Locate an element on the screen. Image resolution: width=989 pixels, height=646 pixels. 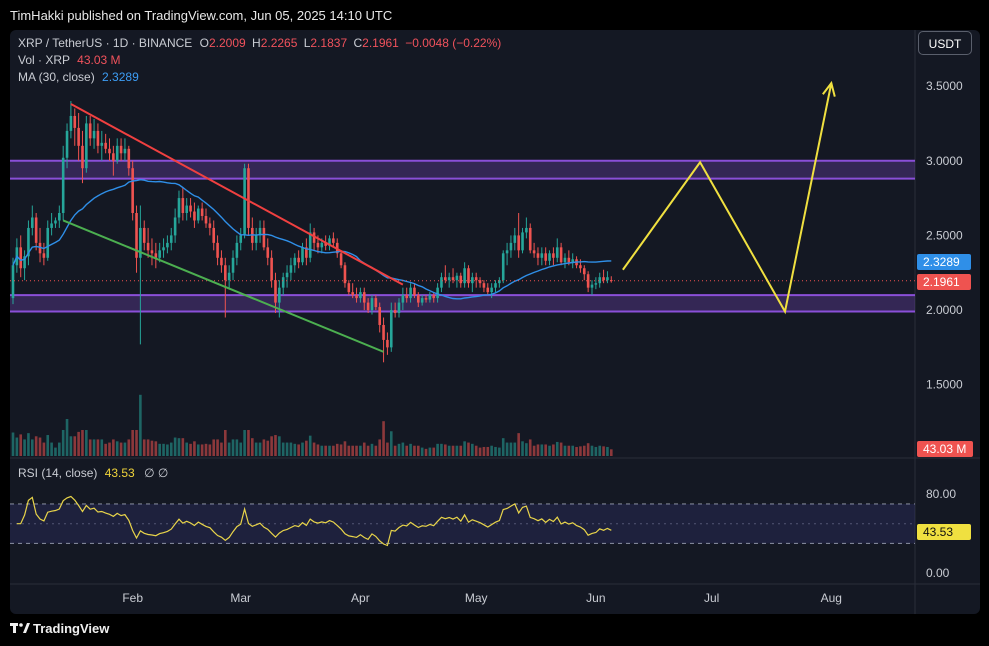
volume-label: Vol · XRP is located at coordinates (44, 60).